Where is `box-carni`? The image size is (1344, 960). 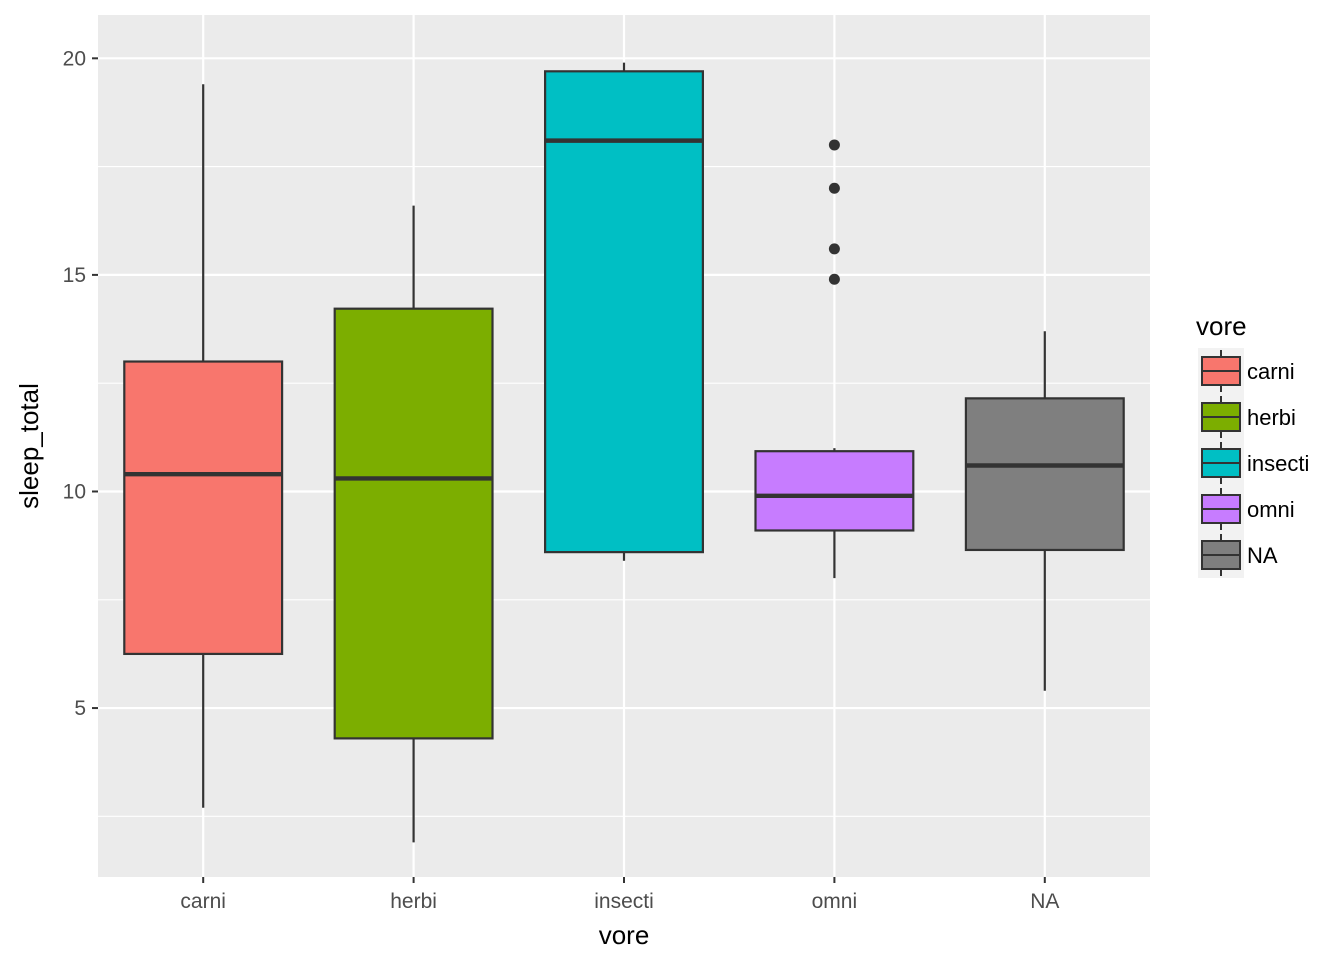 box-carni is located at coordinates (203, 446).